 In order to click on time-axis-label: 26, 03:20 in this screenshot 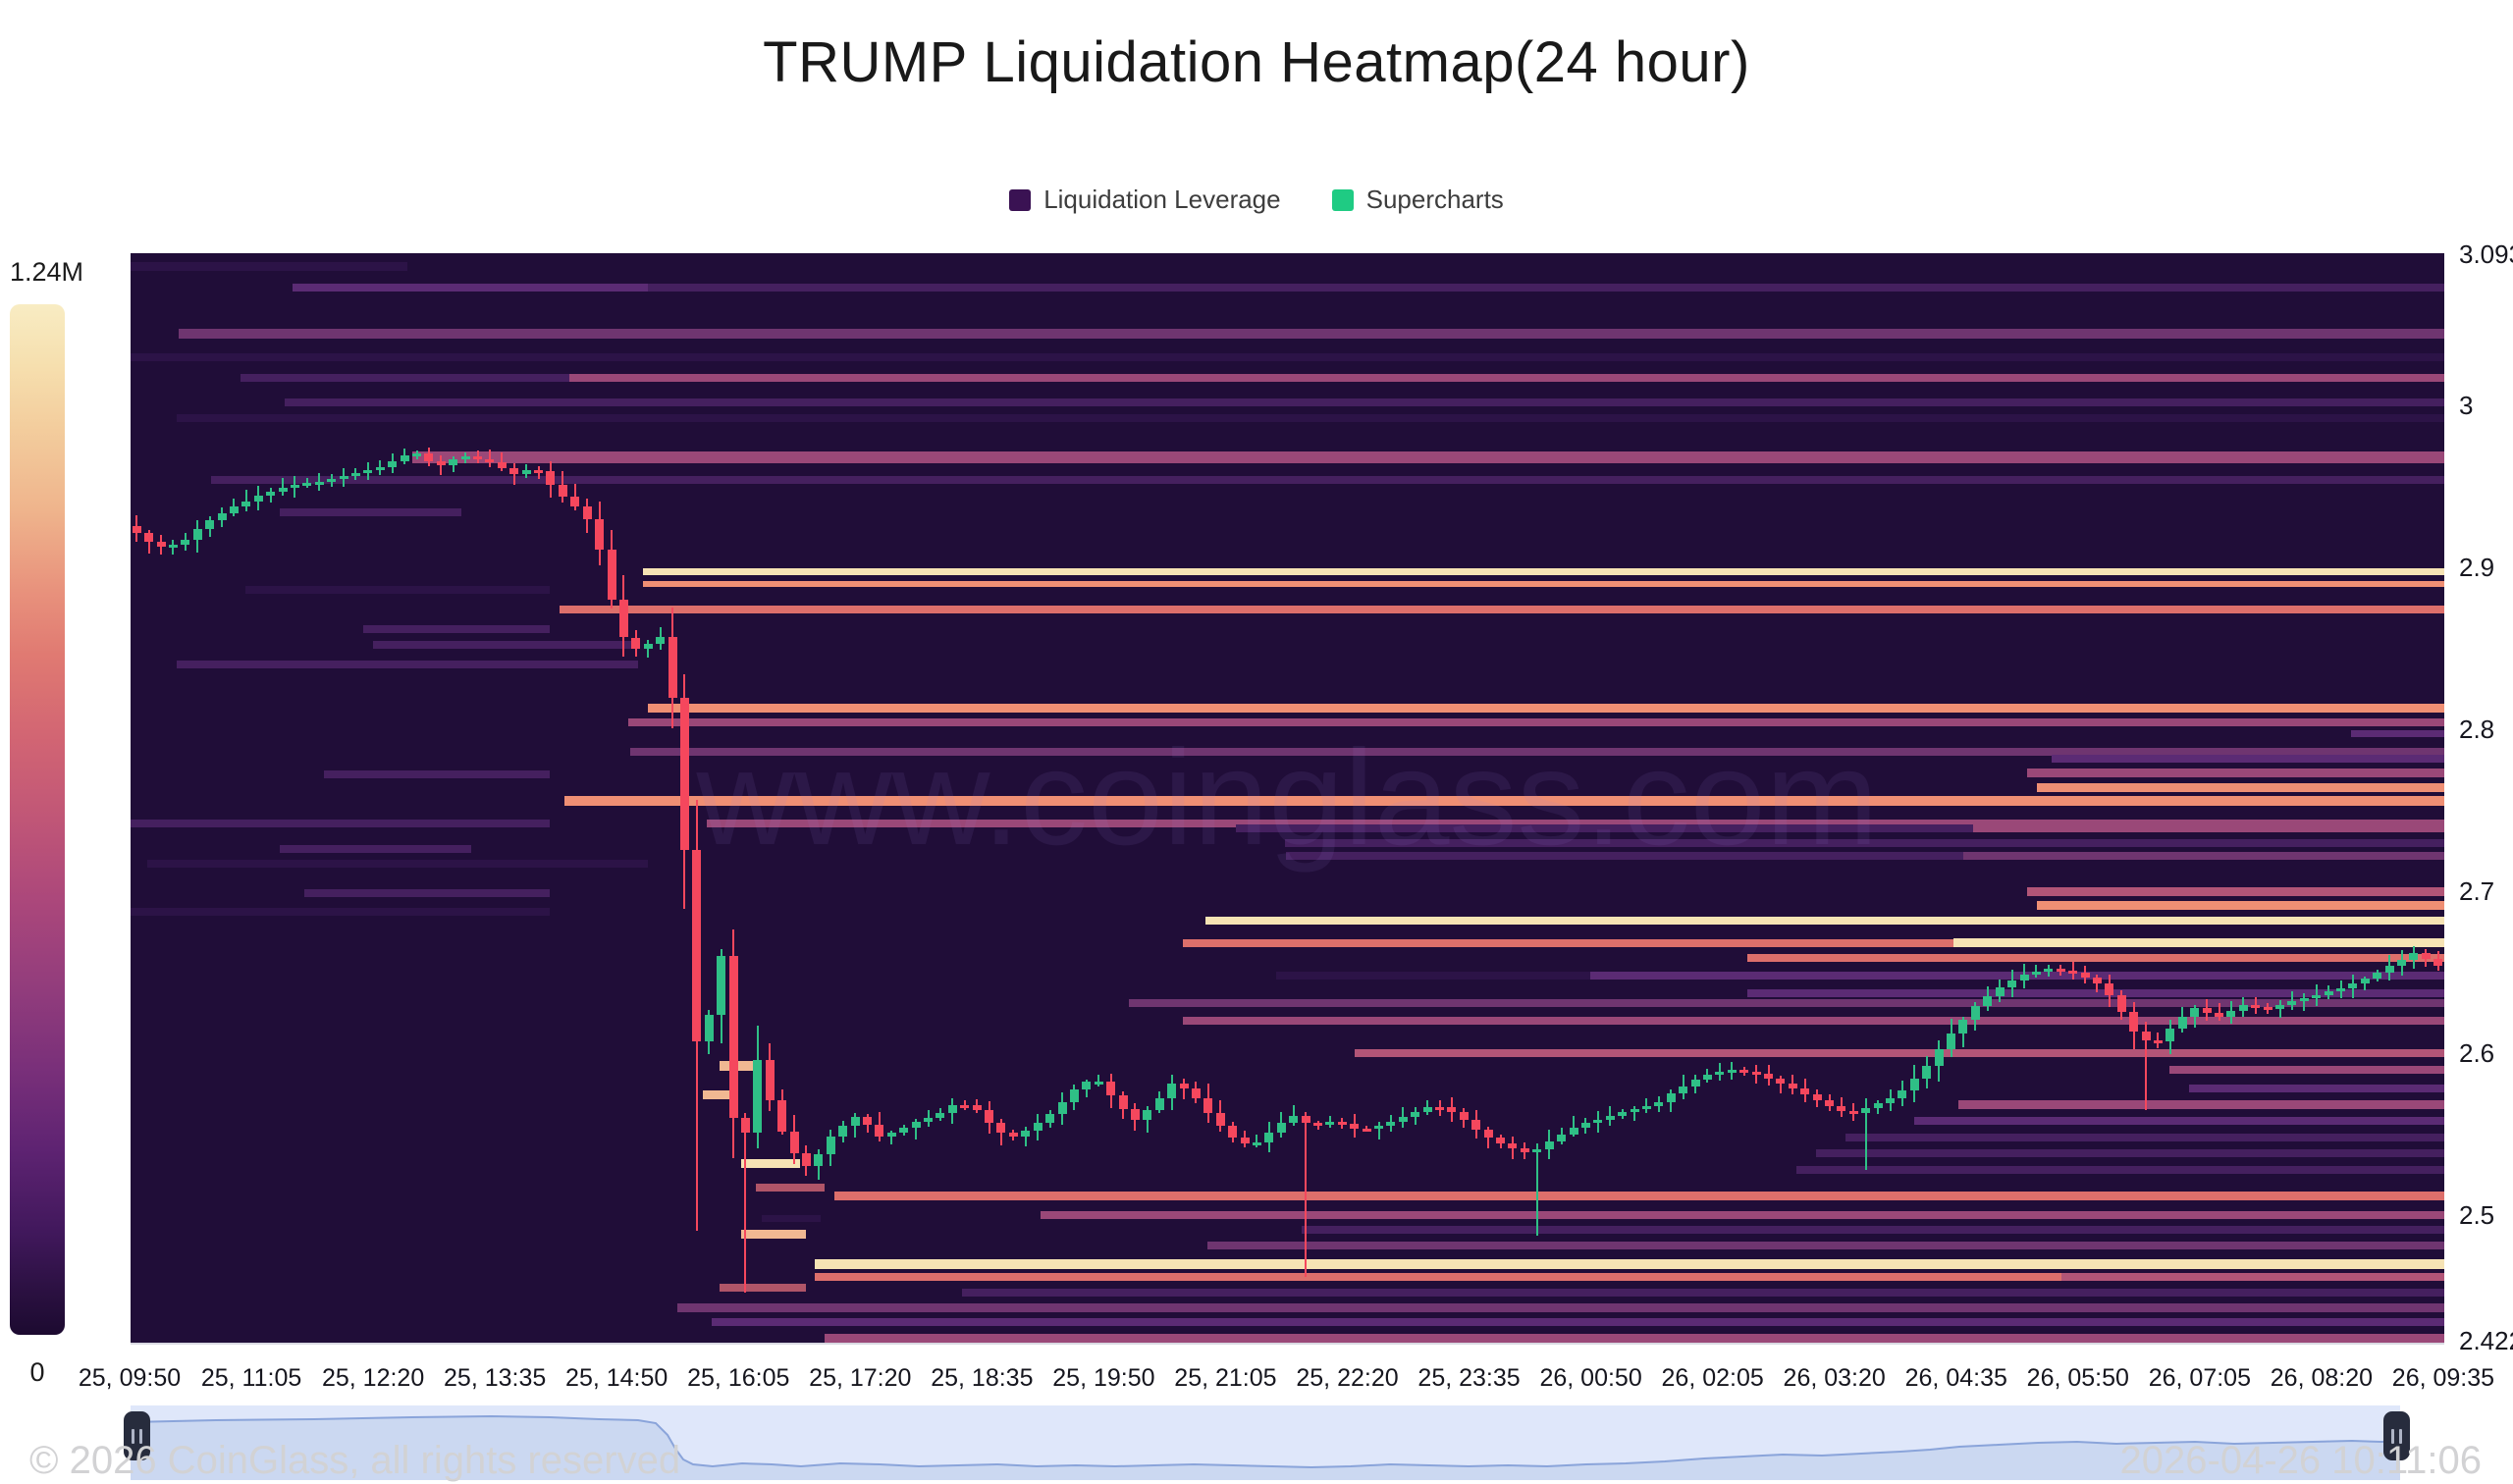, I will do `click(1834, 1378)`.